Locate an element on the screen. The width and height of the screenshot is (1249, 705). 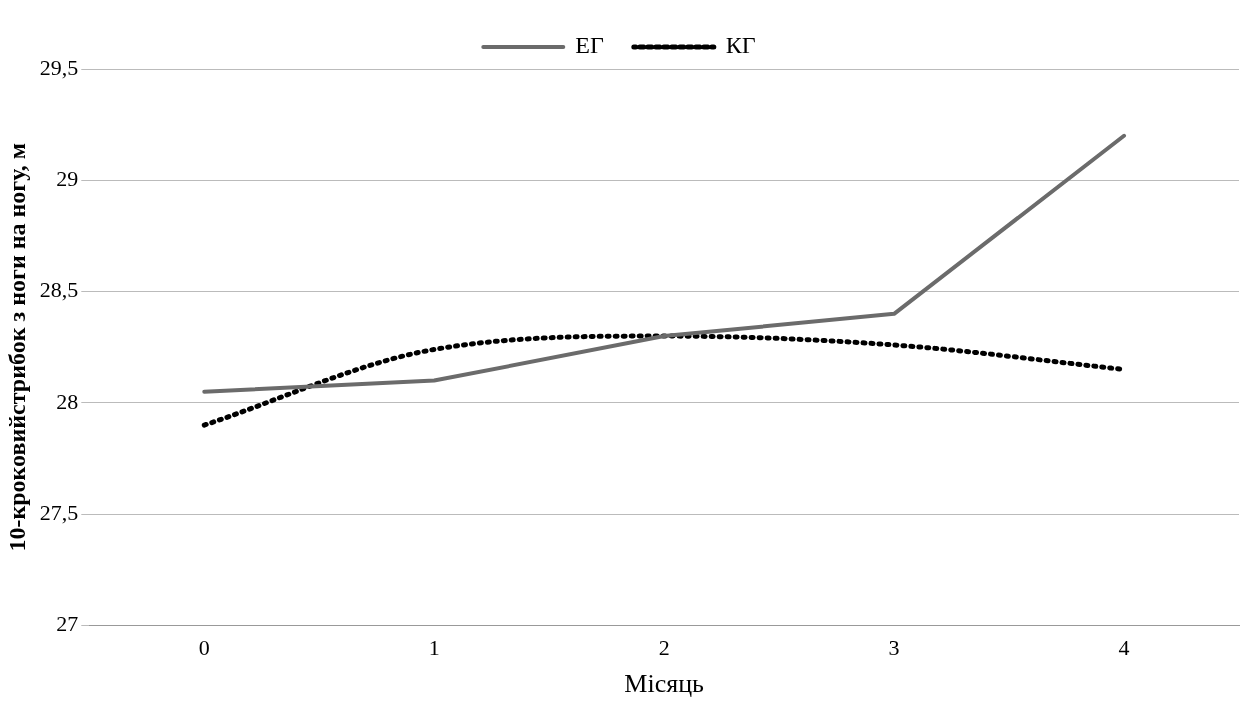
y-tick-label: 29,5 is located at coordinates (59, 67).